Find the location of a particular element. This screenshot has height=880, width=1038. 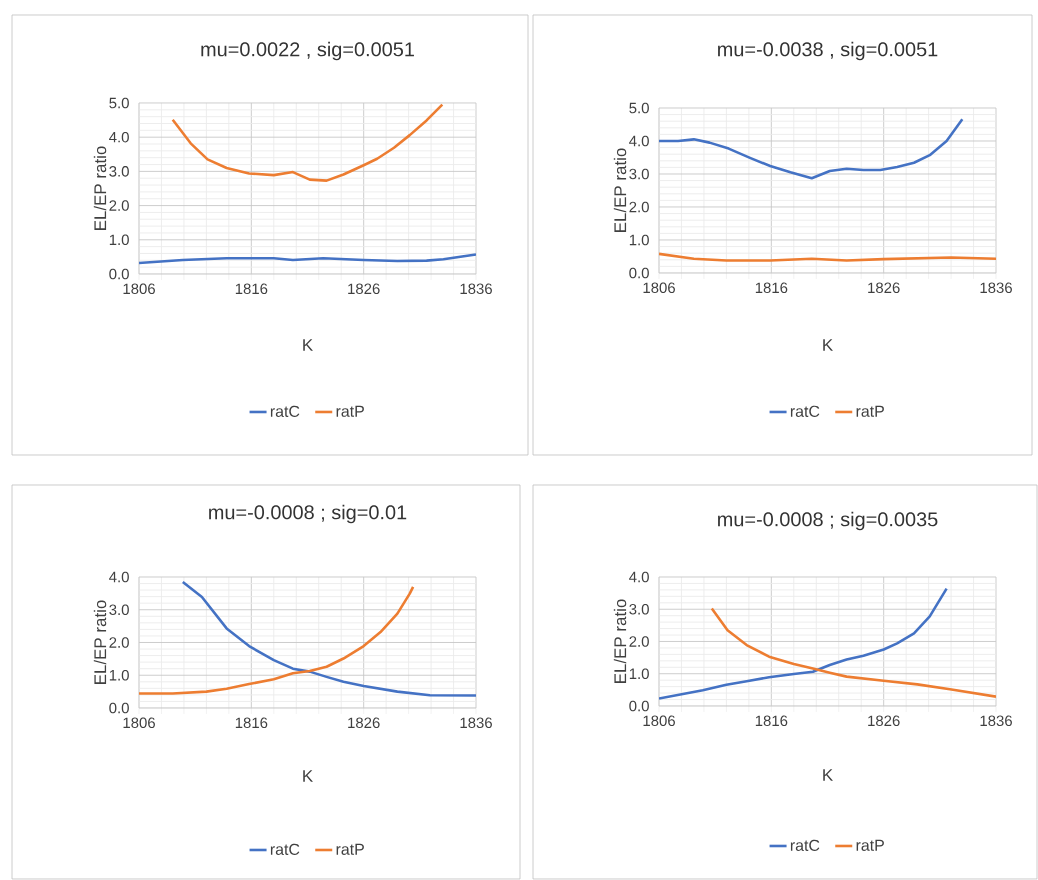

chart-title: mu=-0.0008 ; sig=0.0035 is located at coordinates (828, 521).